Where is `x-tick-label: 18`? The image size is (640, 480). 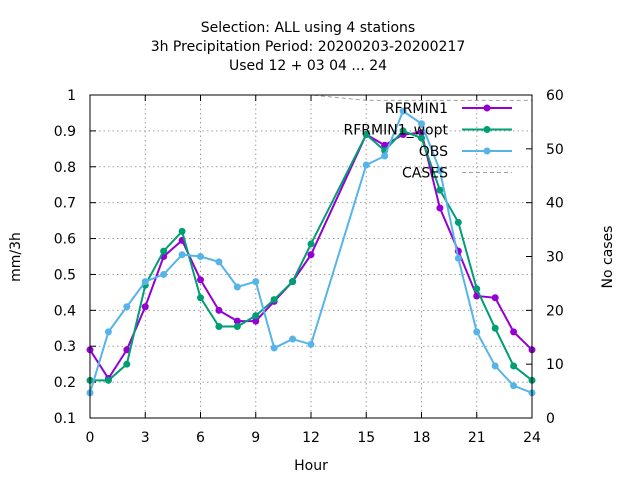 x-tick-label: 18 is located at coordinates (422, 438).